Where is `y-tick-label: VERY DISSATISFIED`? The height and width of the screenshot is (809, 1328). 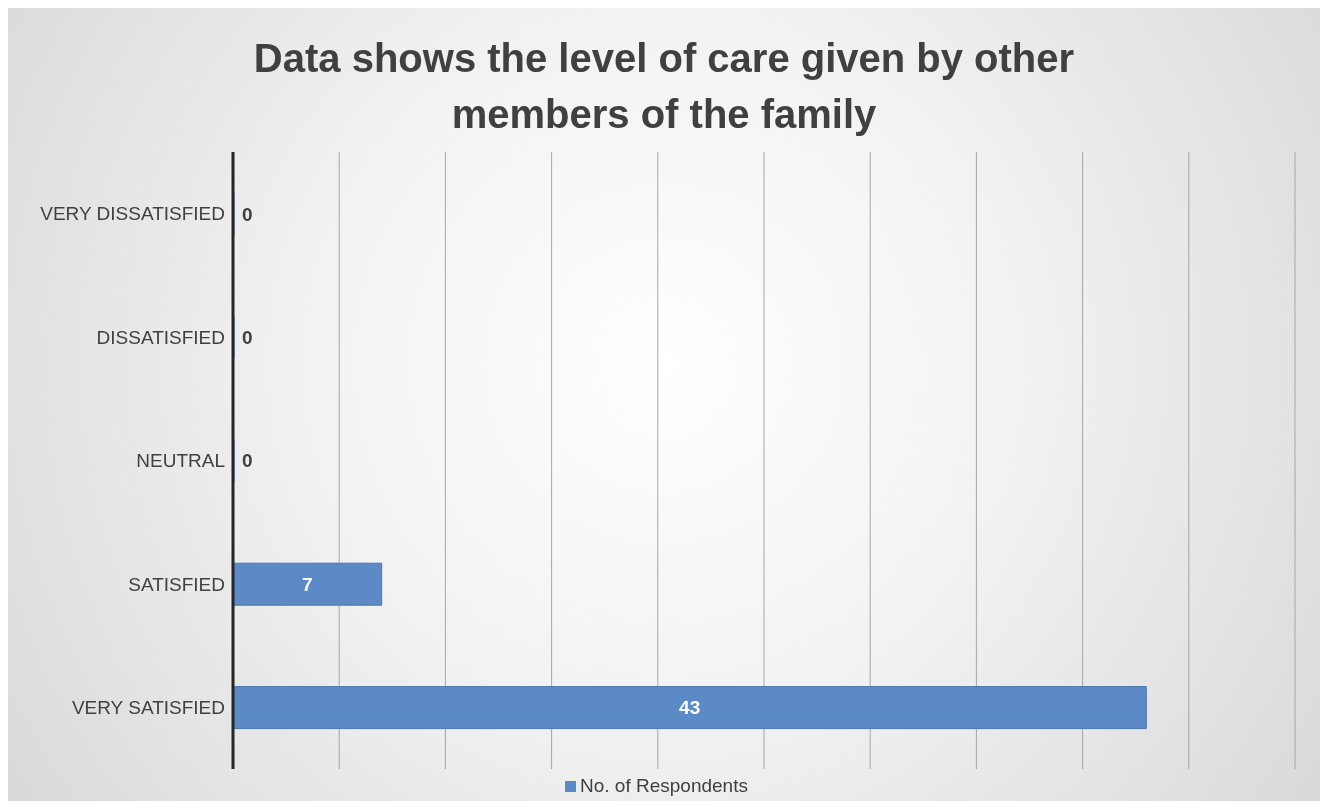 y-tick-label: VERY DISSATISFIED is located at coordinates (132, 214).